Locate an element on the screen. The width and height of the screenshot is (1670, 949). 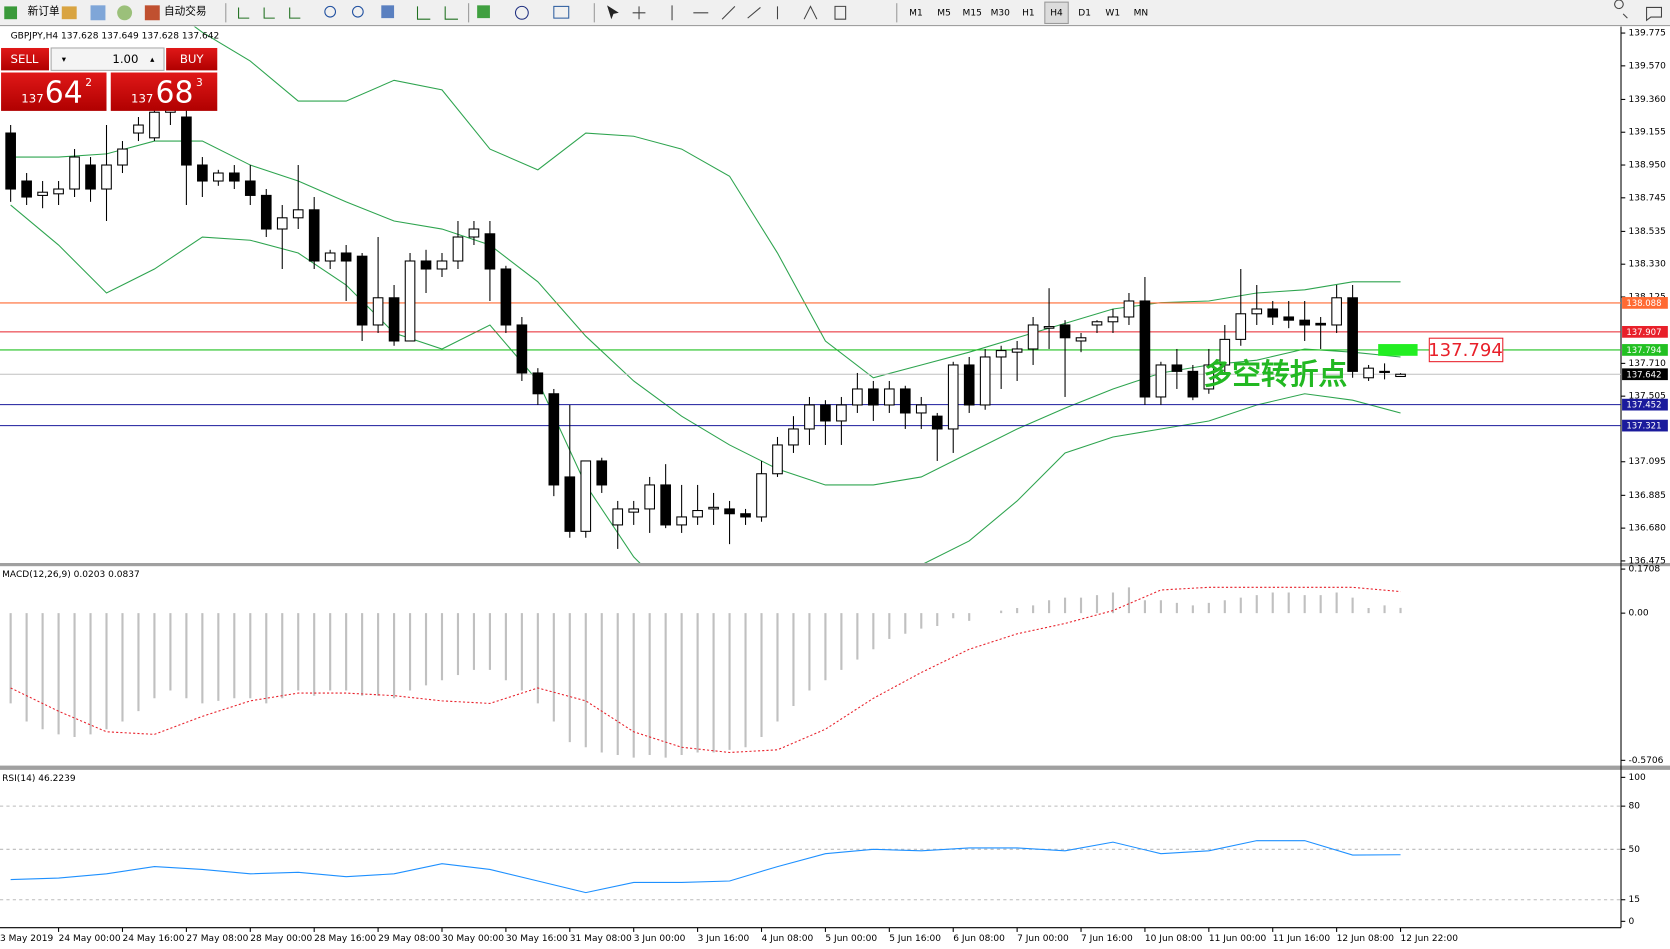
price-tag-label: 137.642 is located at coordinates (1643, 375).